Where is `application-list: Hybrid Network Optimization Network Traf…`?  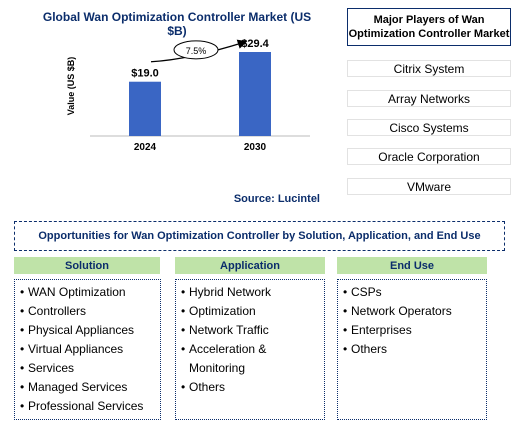 application-list: Hybrid Network Optimization Network Traf… is located at coordinates (250, 349).